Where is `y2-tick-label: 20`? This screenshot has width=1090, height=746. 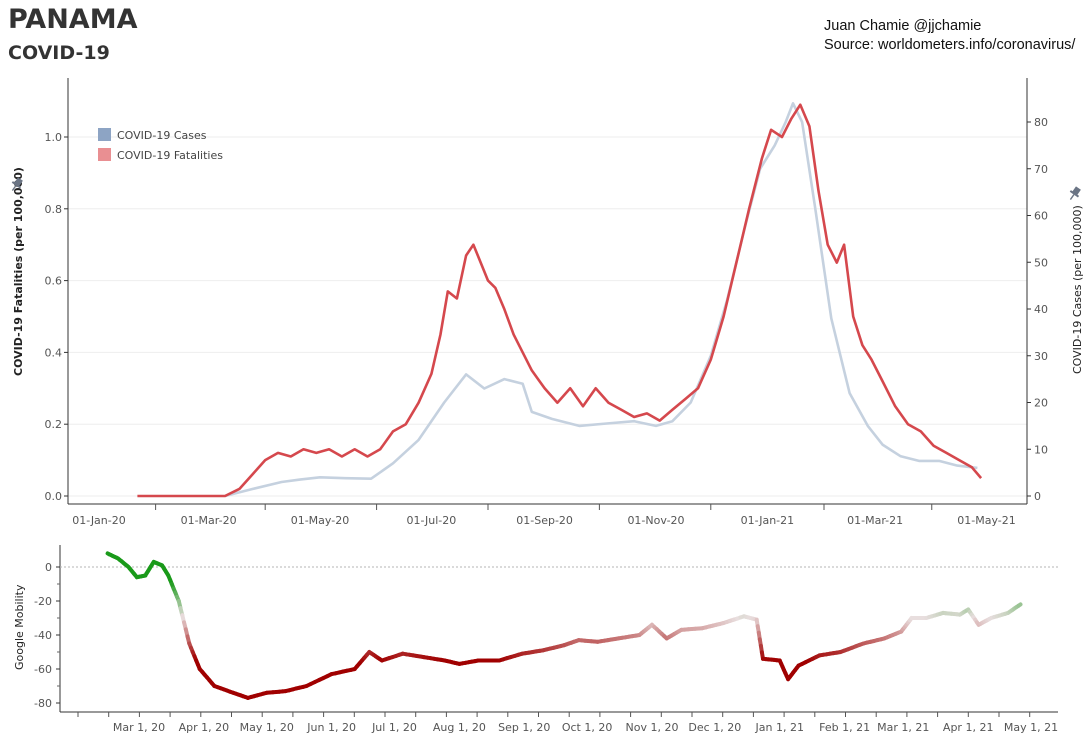 y2-tick-label: 20 is located at coordinates (1041, 403).